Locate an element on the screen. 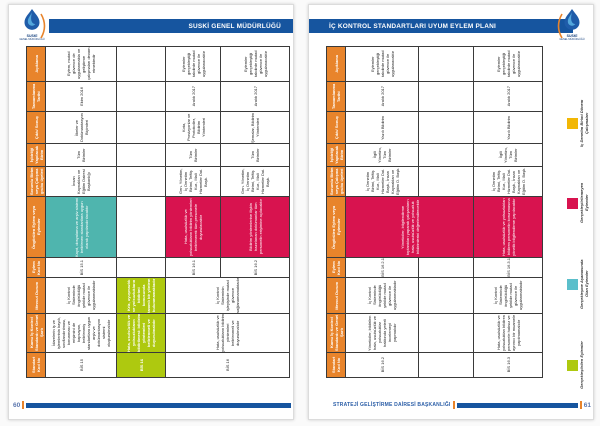  row-header-text: Kamu İç Kontrol Standardı ve Genel Şartı is located at coordinates (336, 333).